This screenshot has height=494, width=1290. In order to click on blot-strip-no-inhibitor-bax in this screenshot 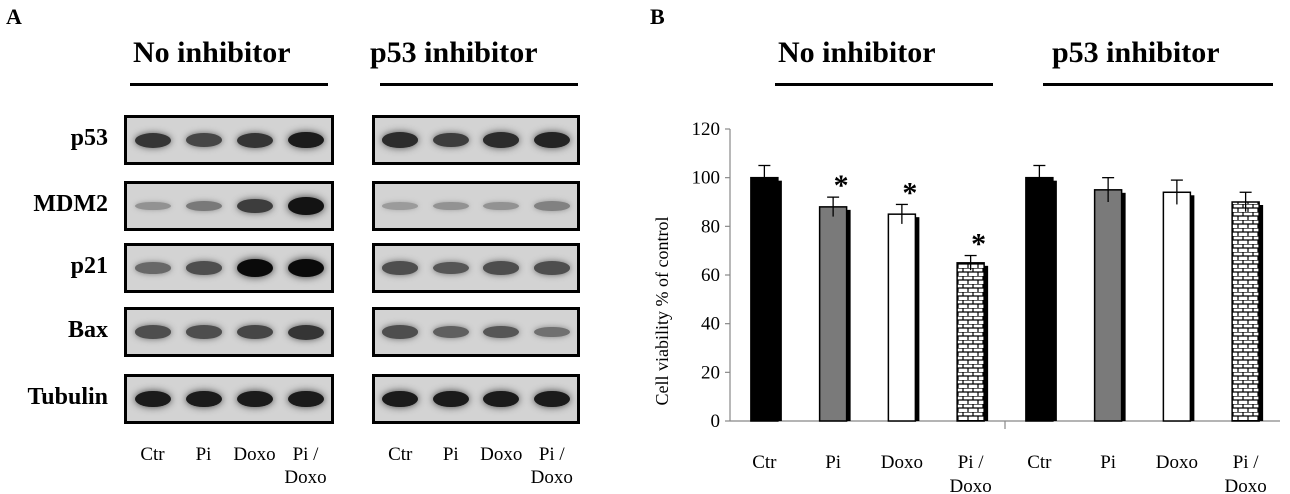, I will do `click(229, 332)`.